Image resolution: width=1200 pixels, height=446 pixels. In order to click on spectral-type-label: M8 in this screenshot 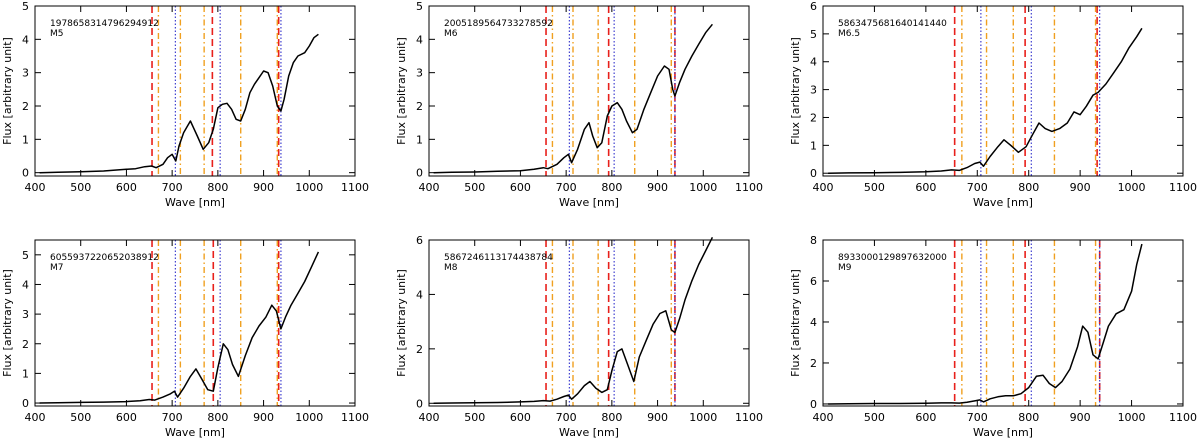, I will do `click(451, 268)`.